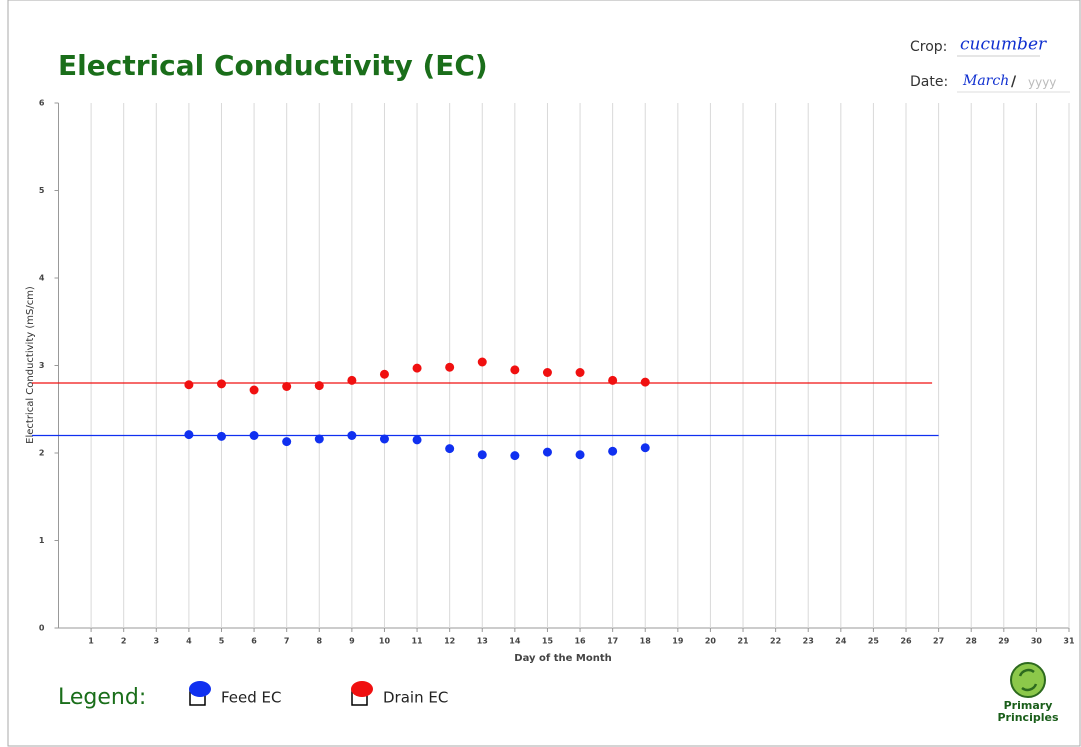 This screenshot has width=1081, height=747. Describe the element at coordinates (906, 641) in the screenshot. I see `x-tick-label: 26` at that location.